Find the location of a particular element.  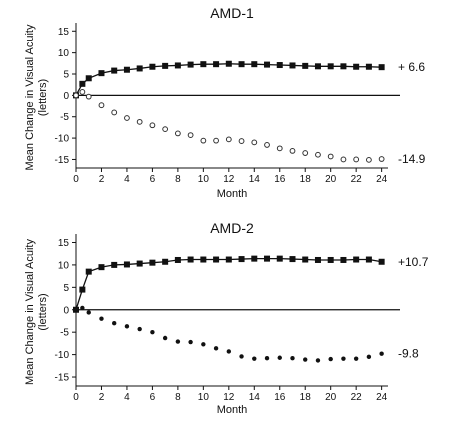

series-2: -9.8 is located at coordinates (246, 334).